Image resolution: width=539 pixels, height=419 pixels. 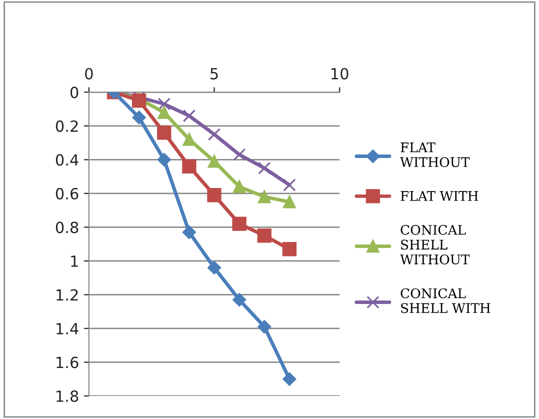 I want to click on legend-label: CONICAL SHELL WITHOUT, so click(x=435, y=244).